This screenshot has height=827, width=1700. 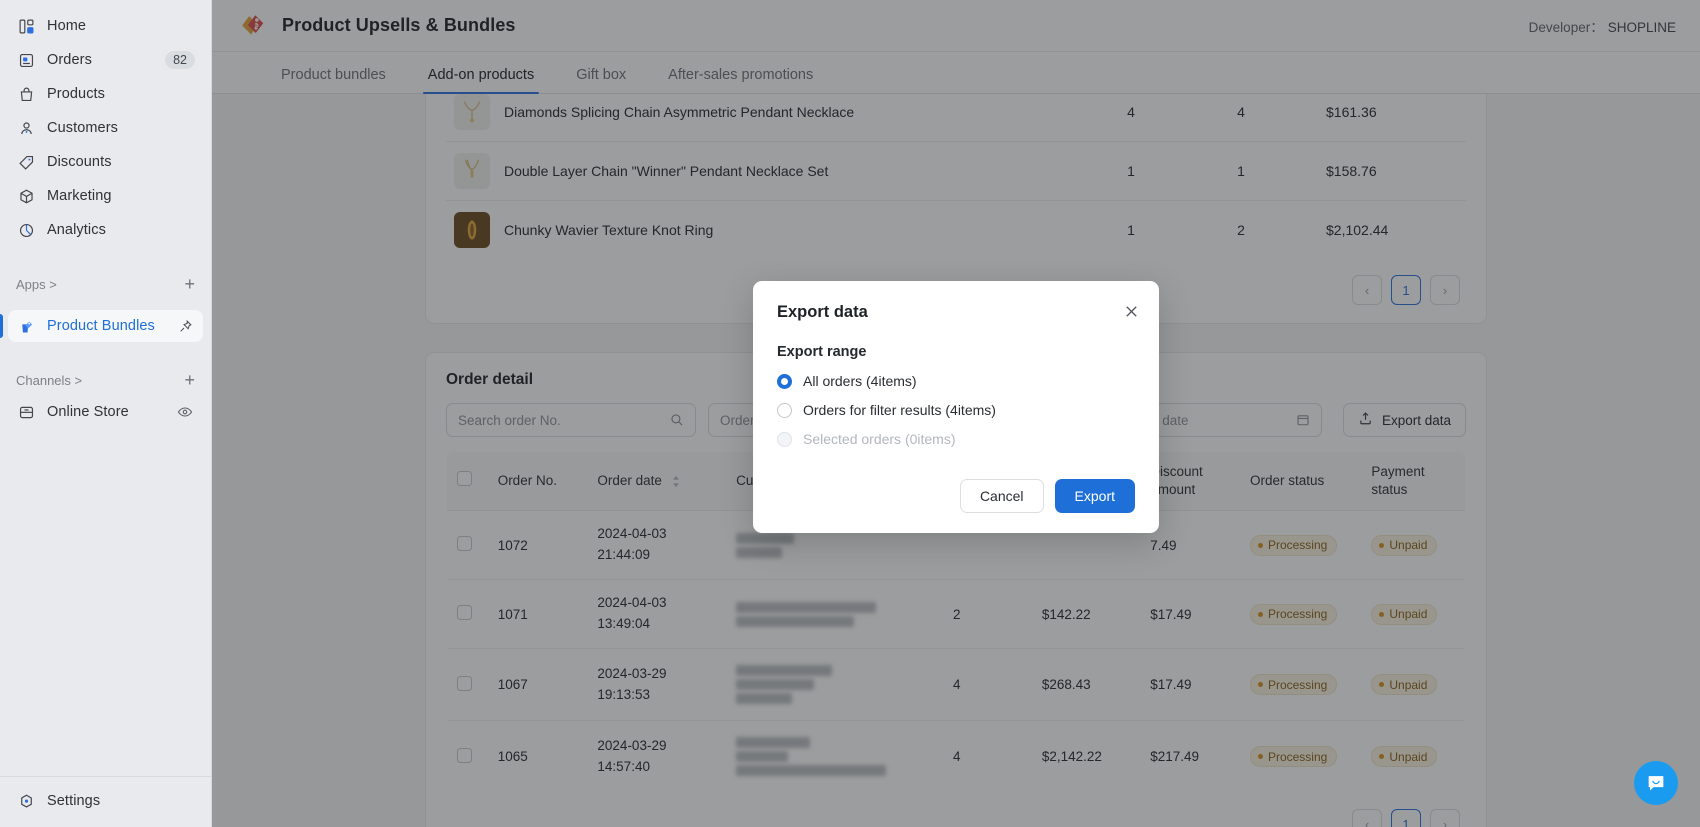 I want to click on products-prev-page-button: ‹, so click(x=1367, y=290).